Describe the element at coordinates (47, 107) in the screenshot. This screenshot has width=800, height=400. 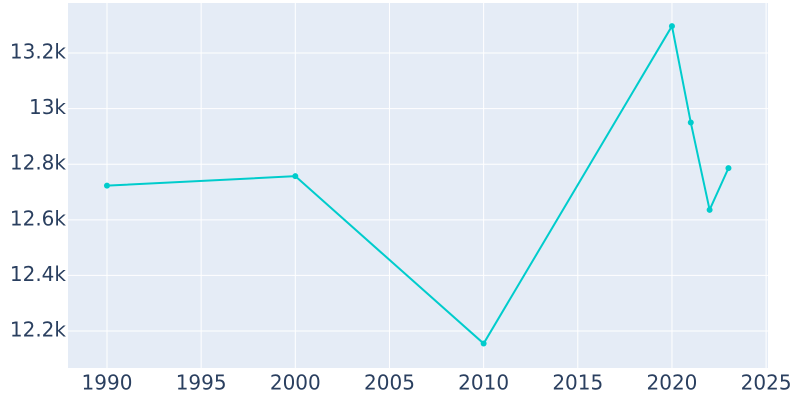
I see `y-tick-label: 13k` at that location.